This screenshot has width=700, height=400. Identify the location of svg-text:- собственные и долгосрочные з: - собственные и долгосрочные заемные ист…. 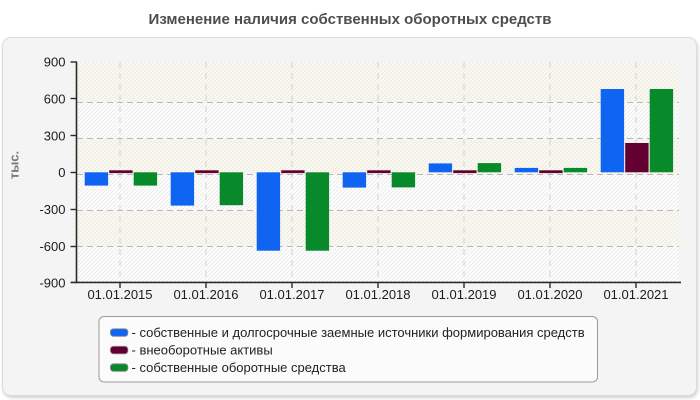
(358, 332).